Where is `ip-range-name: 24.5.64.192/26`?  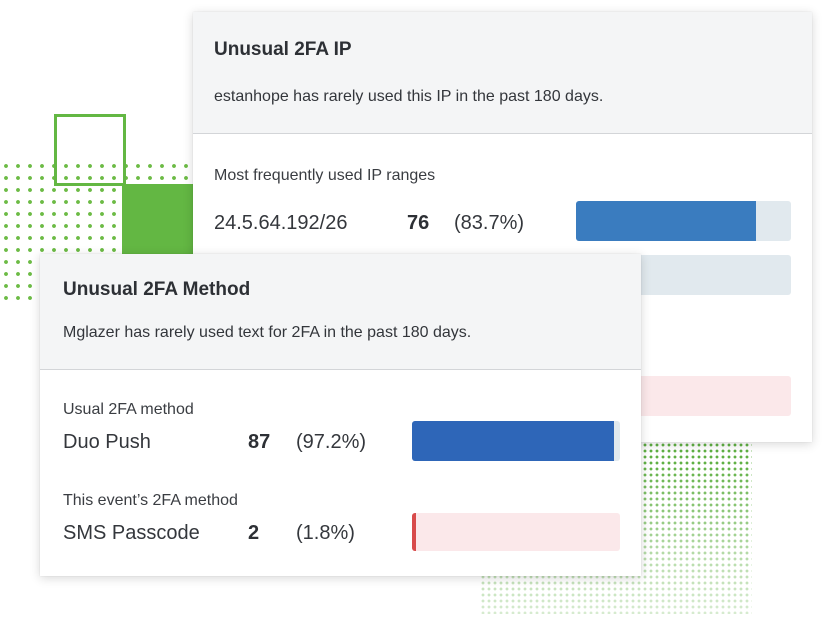
ip-range-name: 24.5.64.192/26 is located at coordinates (281, 223).